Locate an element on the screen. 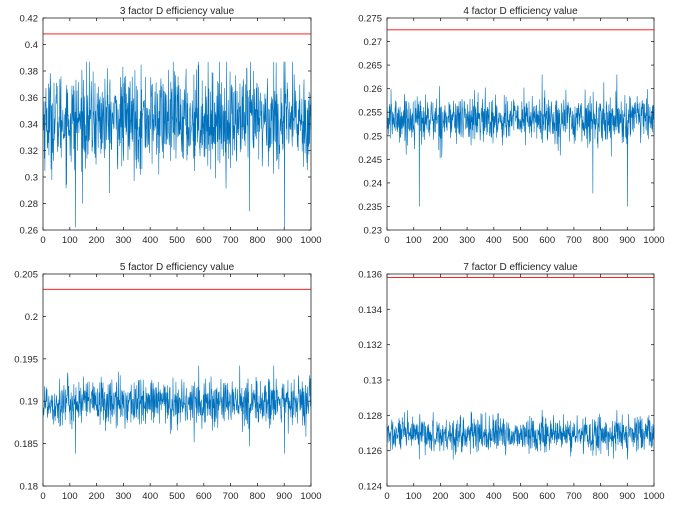  y-tick-label: 0.2 is located at coordinates (31, 317).